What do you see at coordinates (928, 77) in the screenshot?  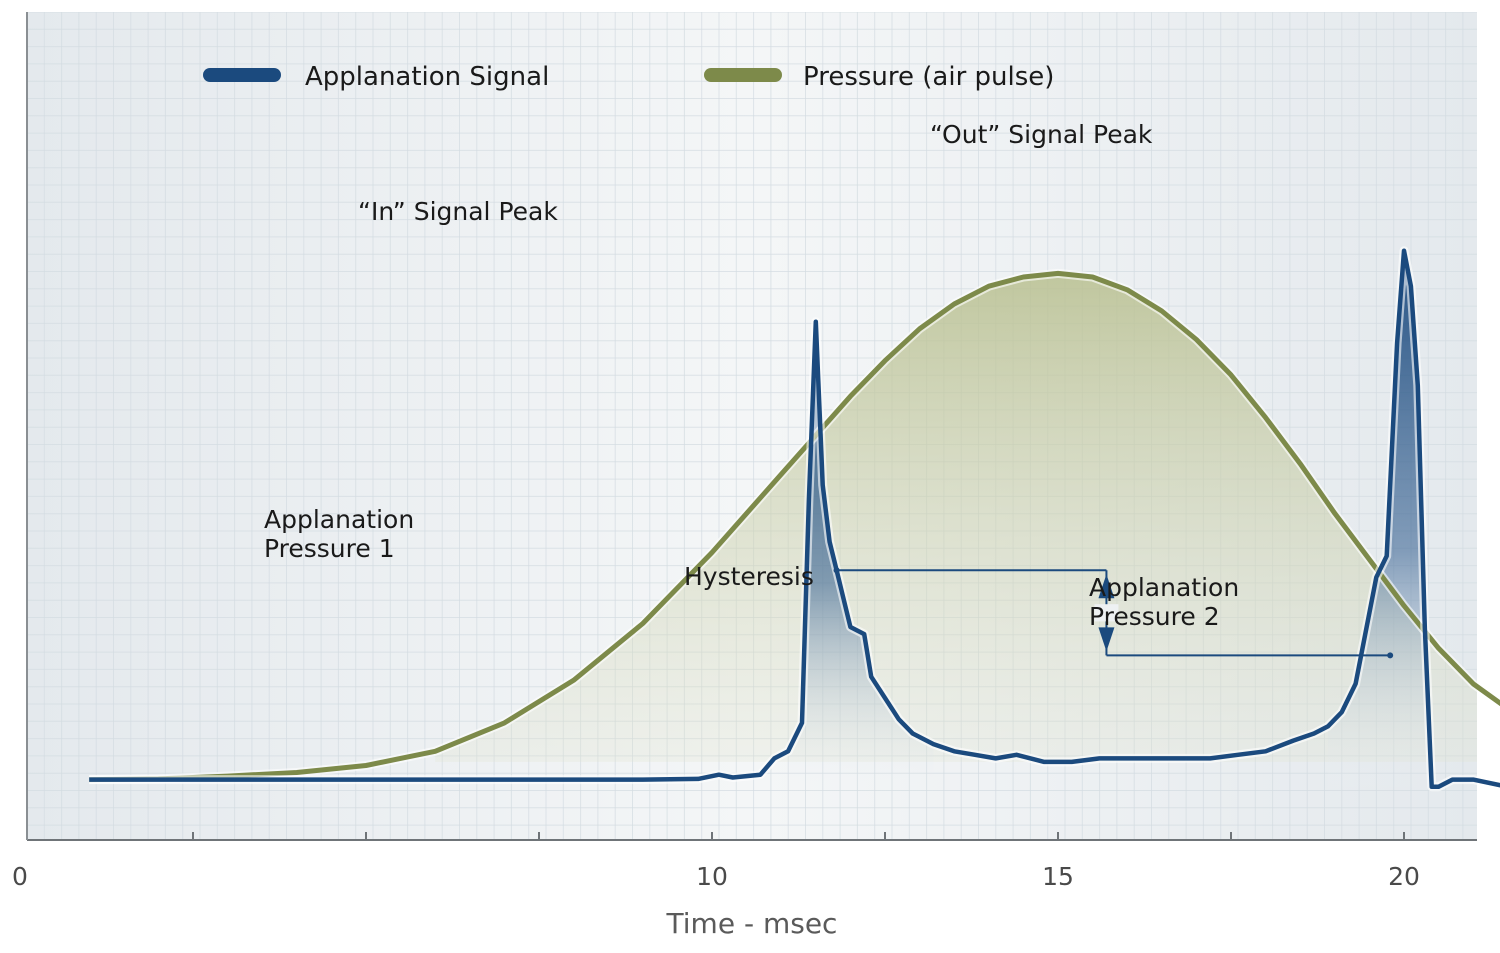 I see `legend-label-pressure: Pressure (air pulse)` at bounding box center [928, 77].